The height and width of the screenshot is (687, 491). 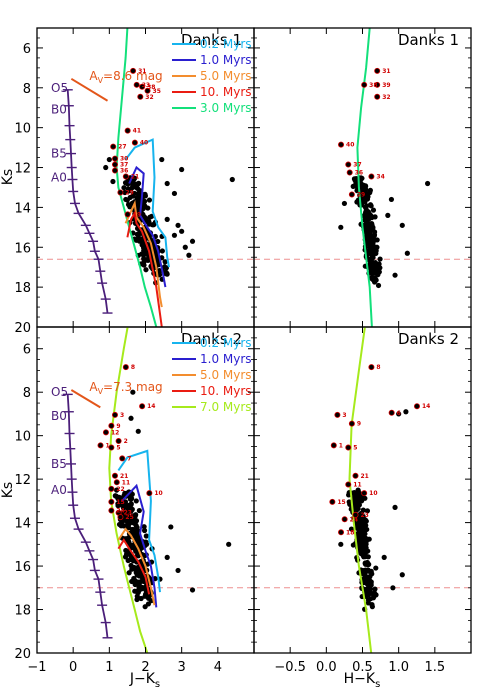 I want to click on panel-title: Danks 2, so click(x=211, y=339).